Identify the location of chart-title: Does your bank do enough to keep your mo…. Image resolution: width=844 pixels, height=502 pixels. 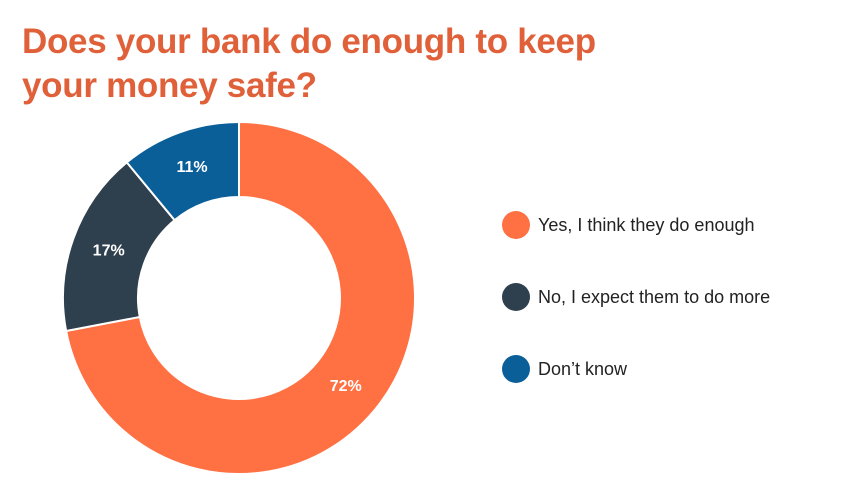
(309, 63).